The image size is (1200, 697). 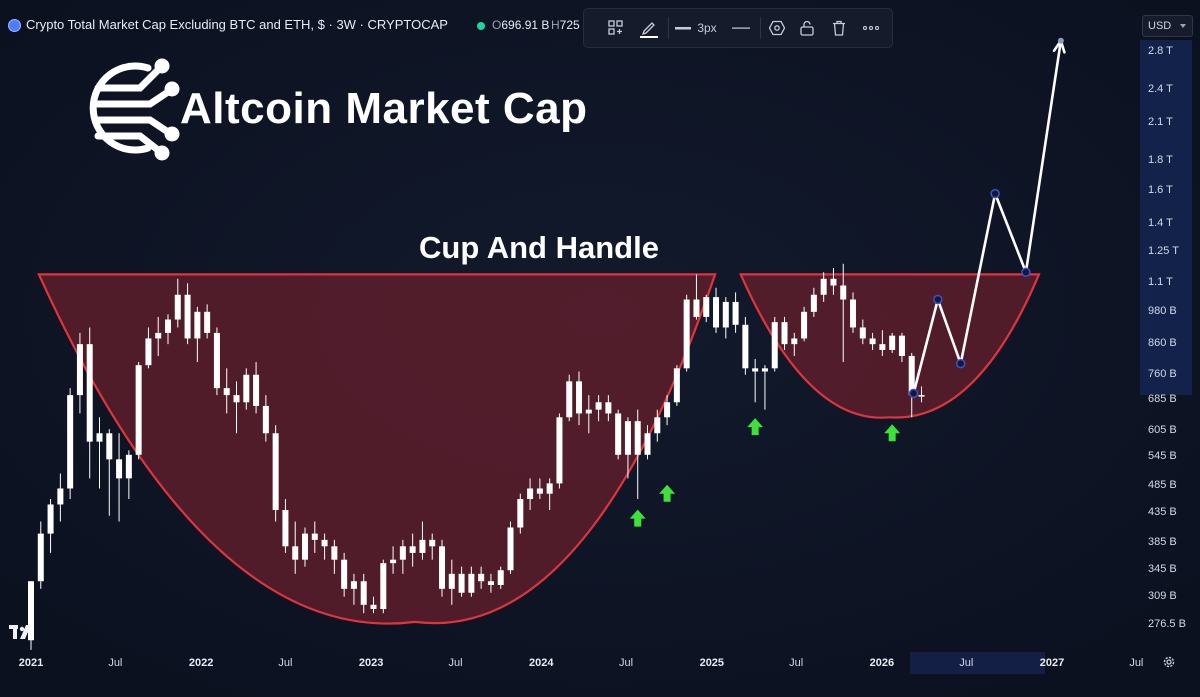 What do you see at coordinates (807, 28) in the screenshot?
I see `lock-icon` at bounding box center [807, 28].